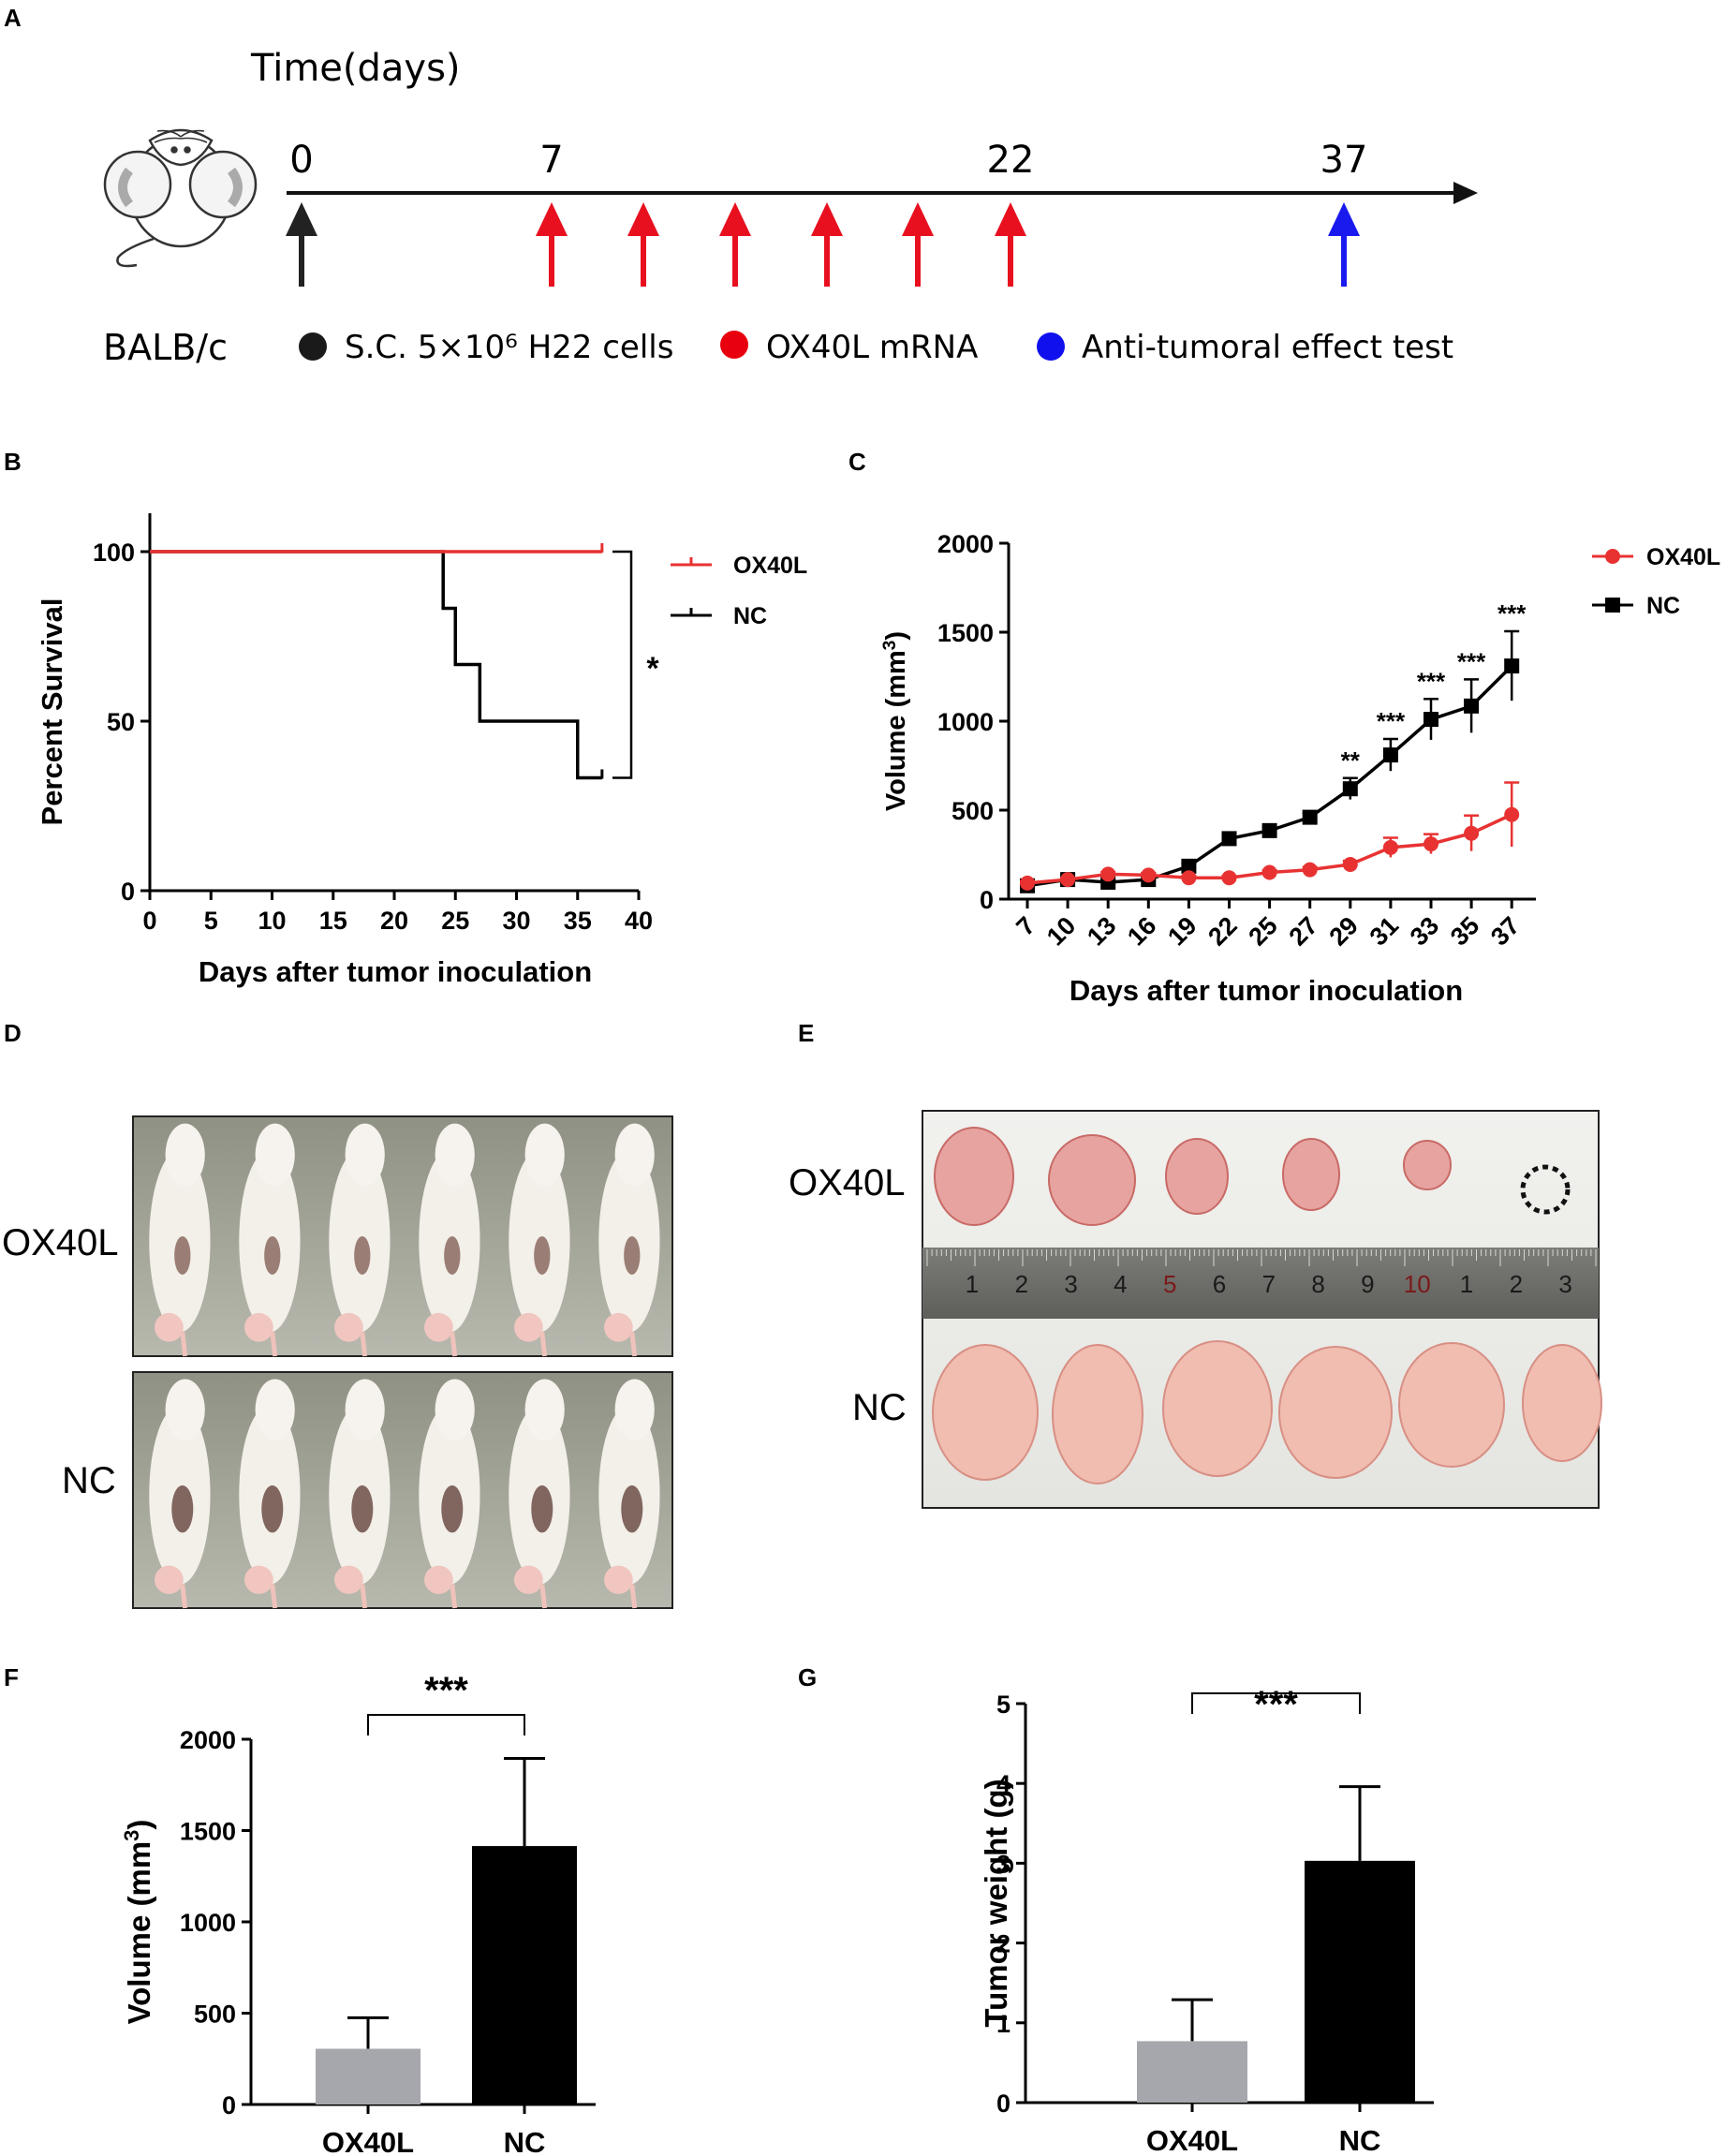 This screenshot has height=2156, width=1726. I want to click on x-tick-label: 16, so click(1141, 931).